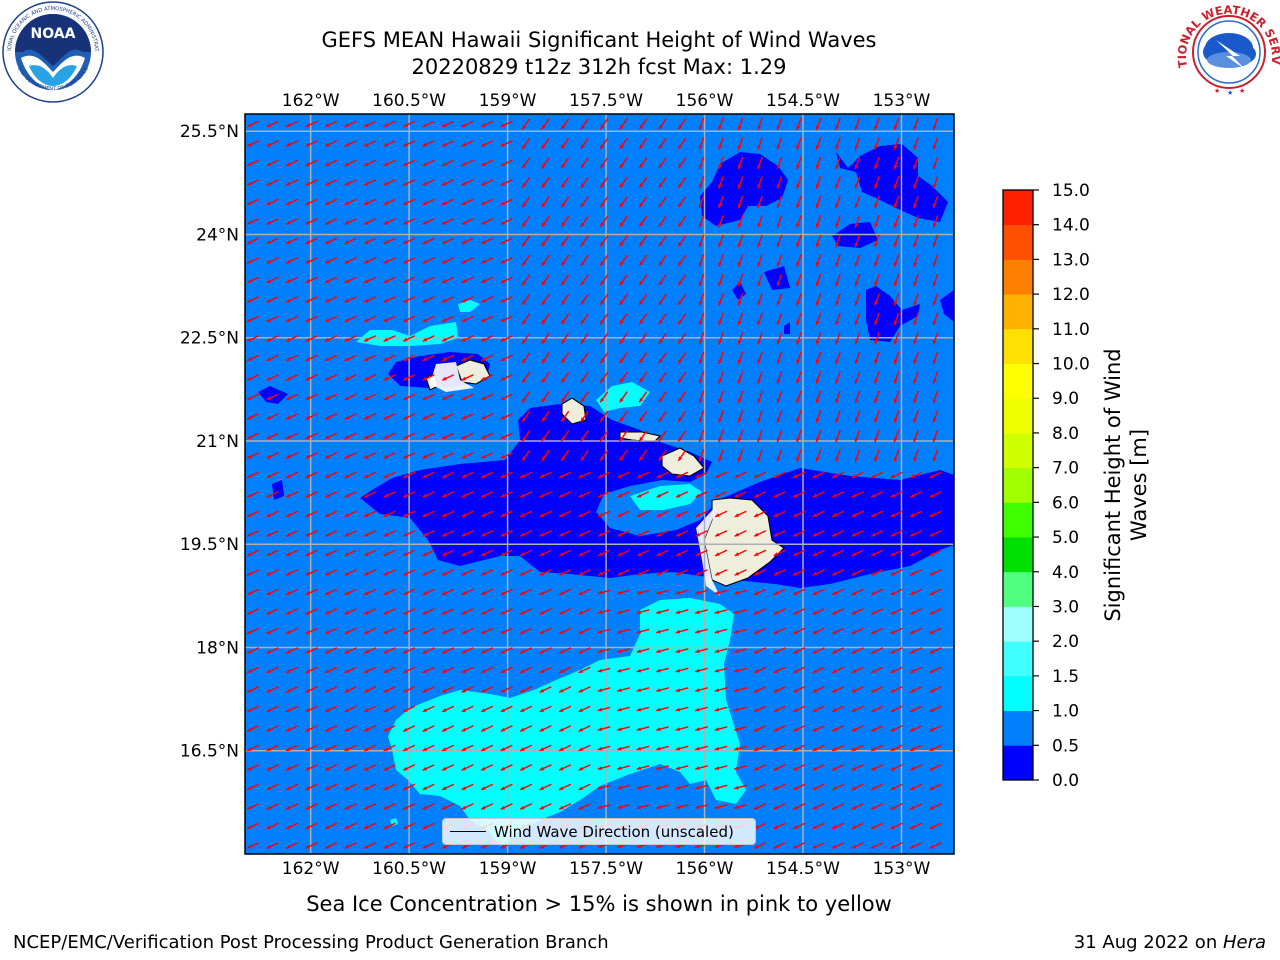  I want to click on lon-label-bottom: 154.5°W, so click(803, 869).